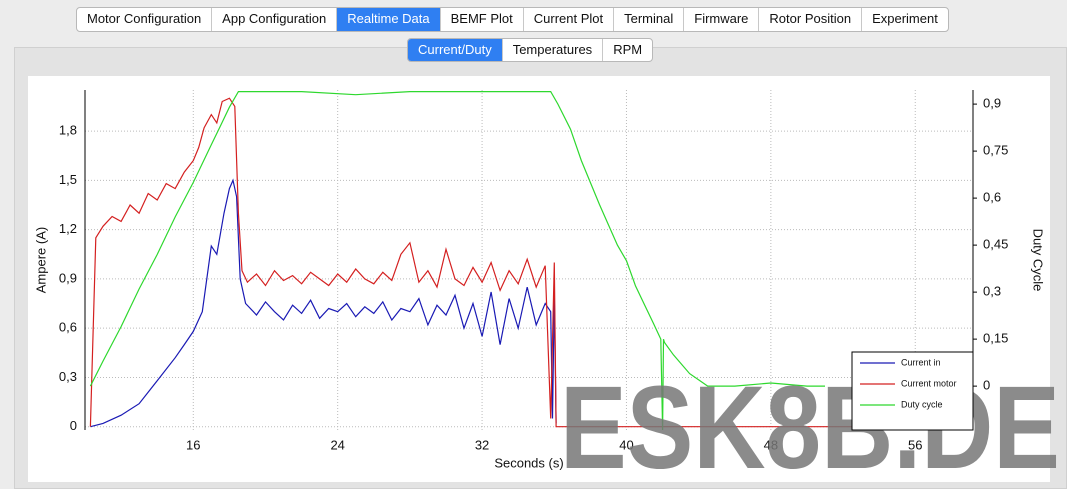 The image size is (1067, 489). What do you see at coordinates (482, 444) in the screenshot?
I see `x-tick-label: 32` at bounding box center [482, 444].